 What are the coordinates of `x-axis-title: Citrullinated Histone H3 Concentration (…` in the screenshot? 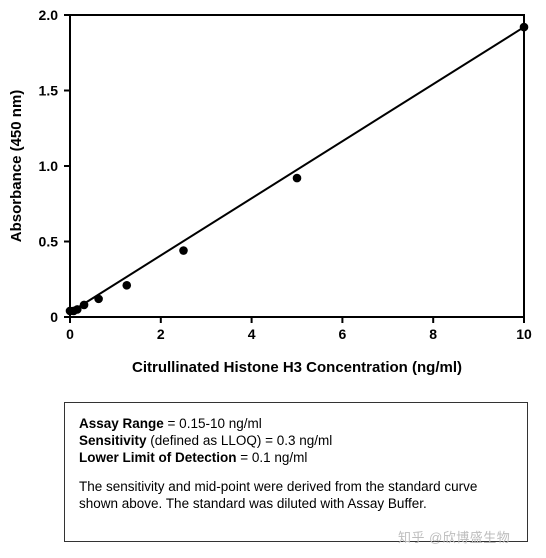 It's located at (297, 367).